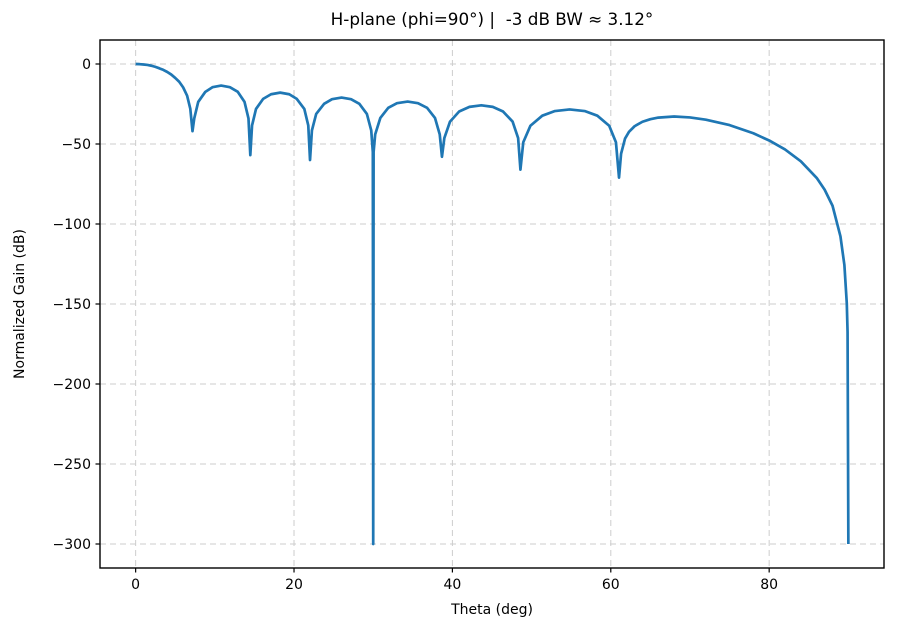 The width and height of the screenshot is (897, 637). What do you see at coordinates (76, 145) in the screenshot?
I see `y-tick-label: −50` at bounding box center [76, 145].